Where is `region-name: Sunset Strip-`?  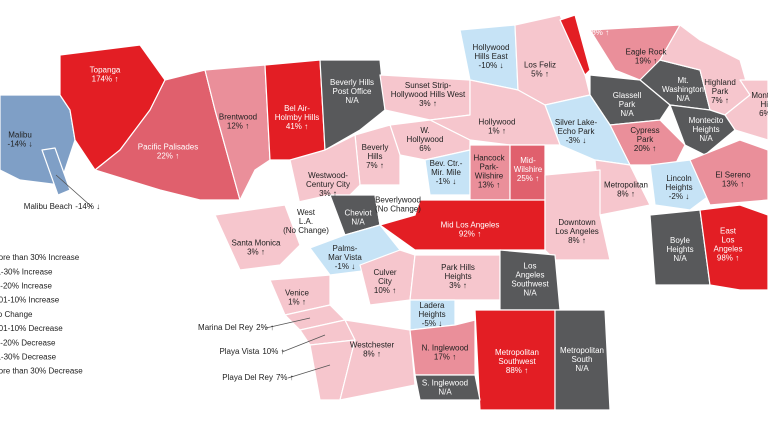
region-name: Sunset Strip- is located at coordinates (428, 85).